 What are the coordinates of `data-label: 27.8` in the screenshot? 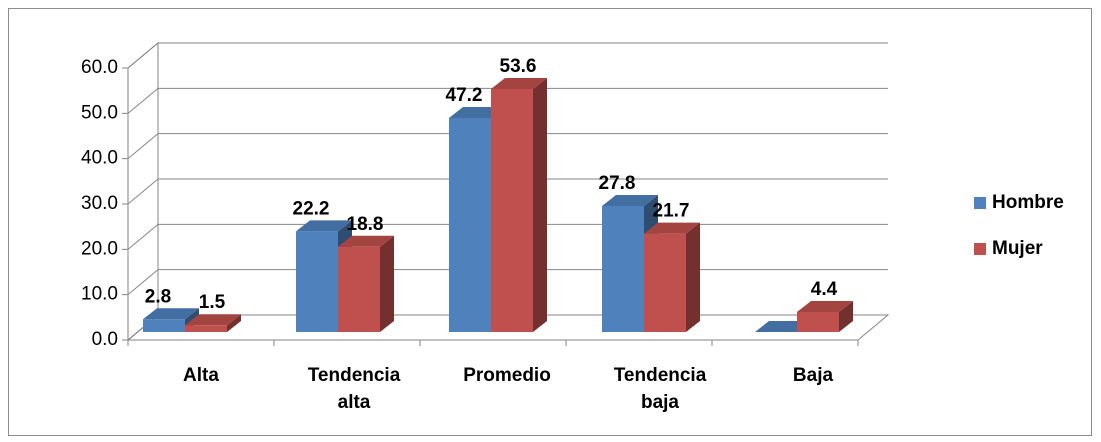 It's located at (617, 183).